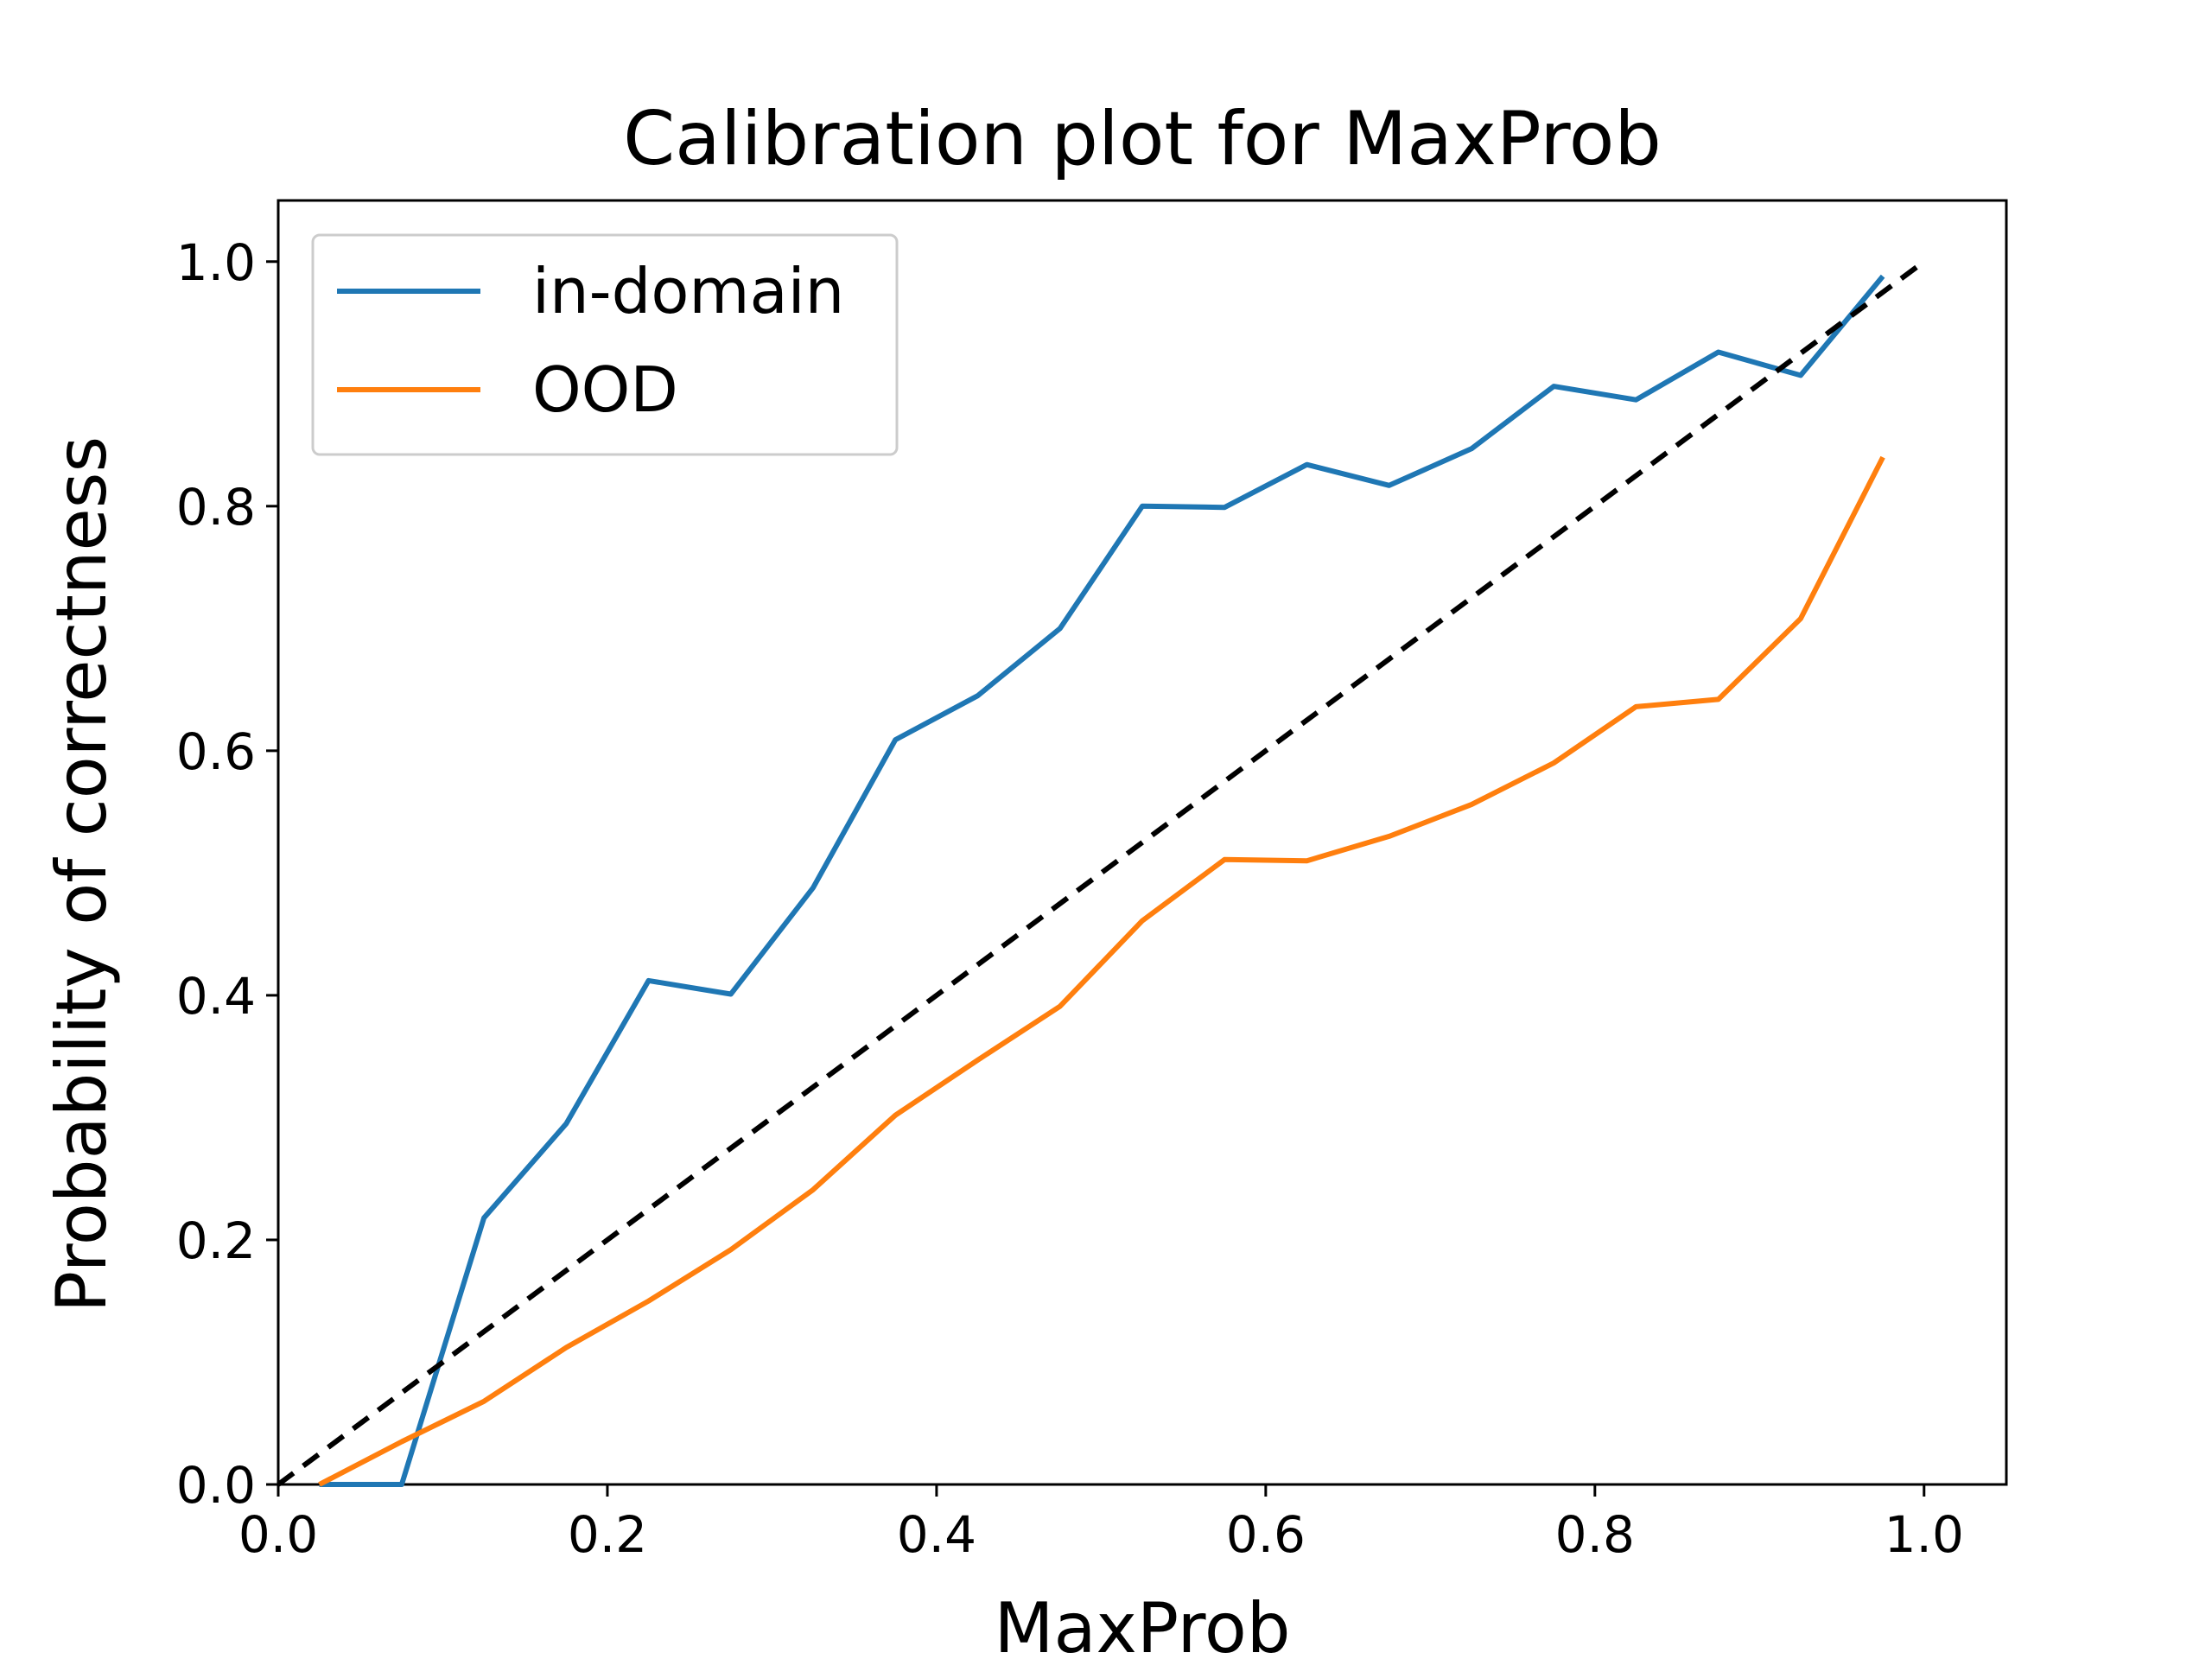  I want to click on x-axis-label: MaxProb, so click(1142, 1623).